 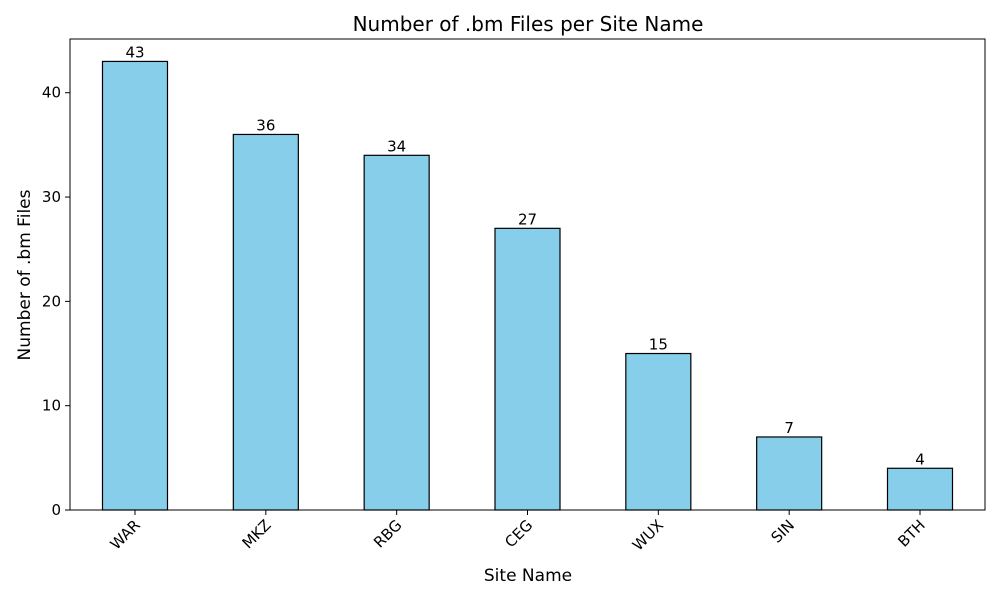 I want to click on bar-wux, so click(x=658, y=431).